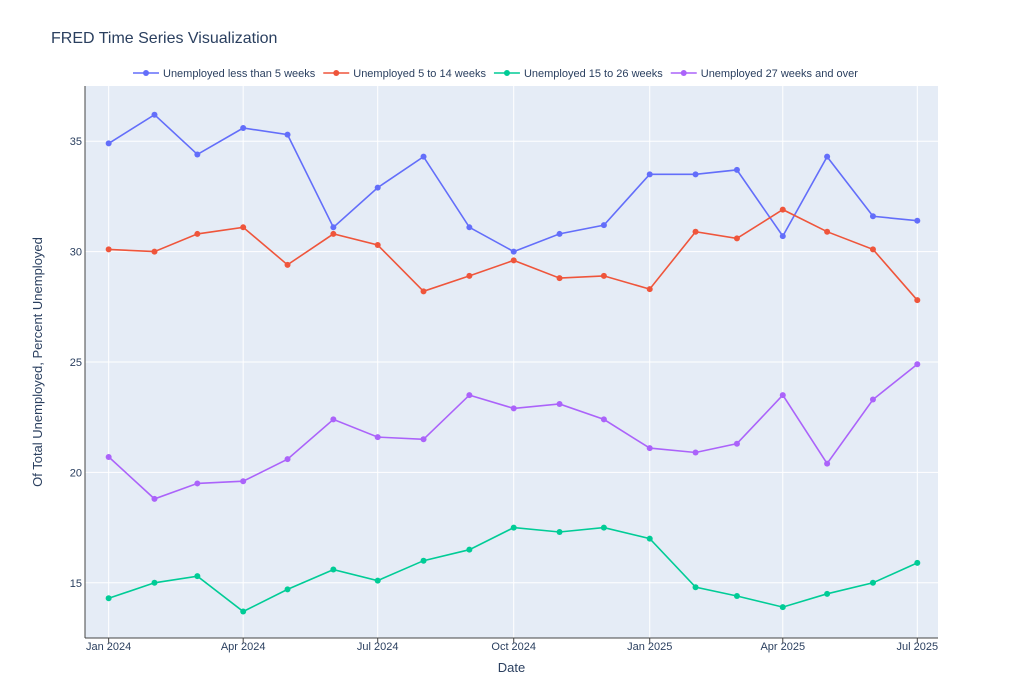  Describe the element at coordinates (404, 74) in the screenshot. I see `legend-item-2: Unemployed 5 to 14 weeks` at that location.